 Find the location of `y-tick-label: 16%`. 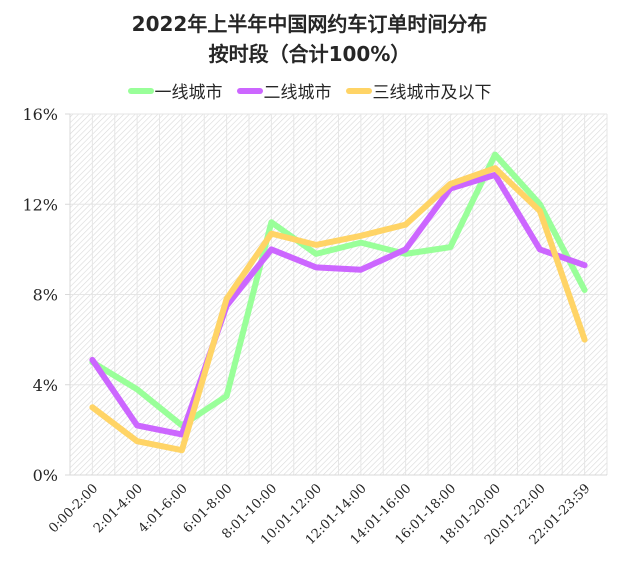

y-tick-label: 16% is located at coordinates (40, 114).